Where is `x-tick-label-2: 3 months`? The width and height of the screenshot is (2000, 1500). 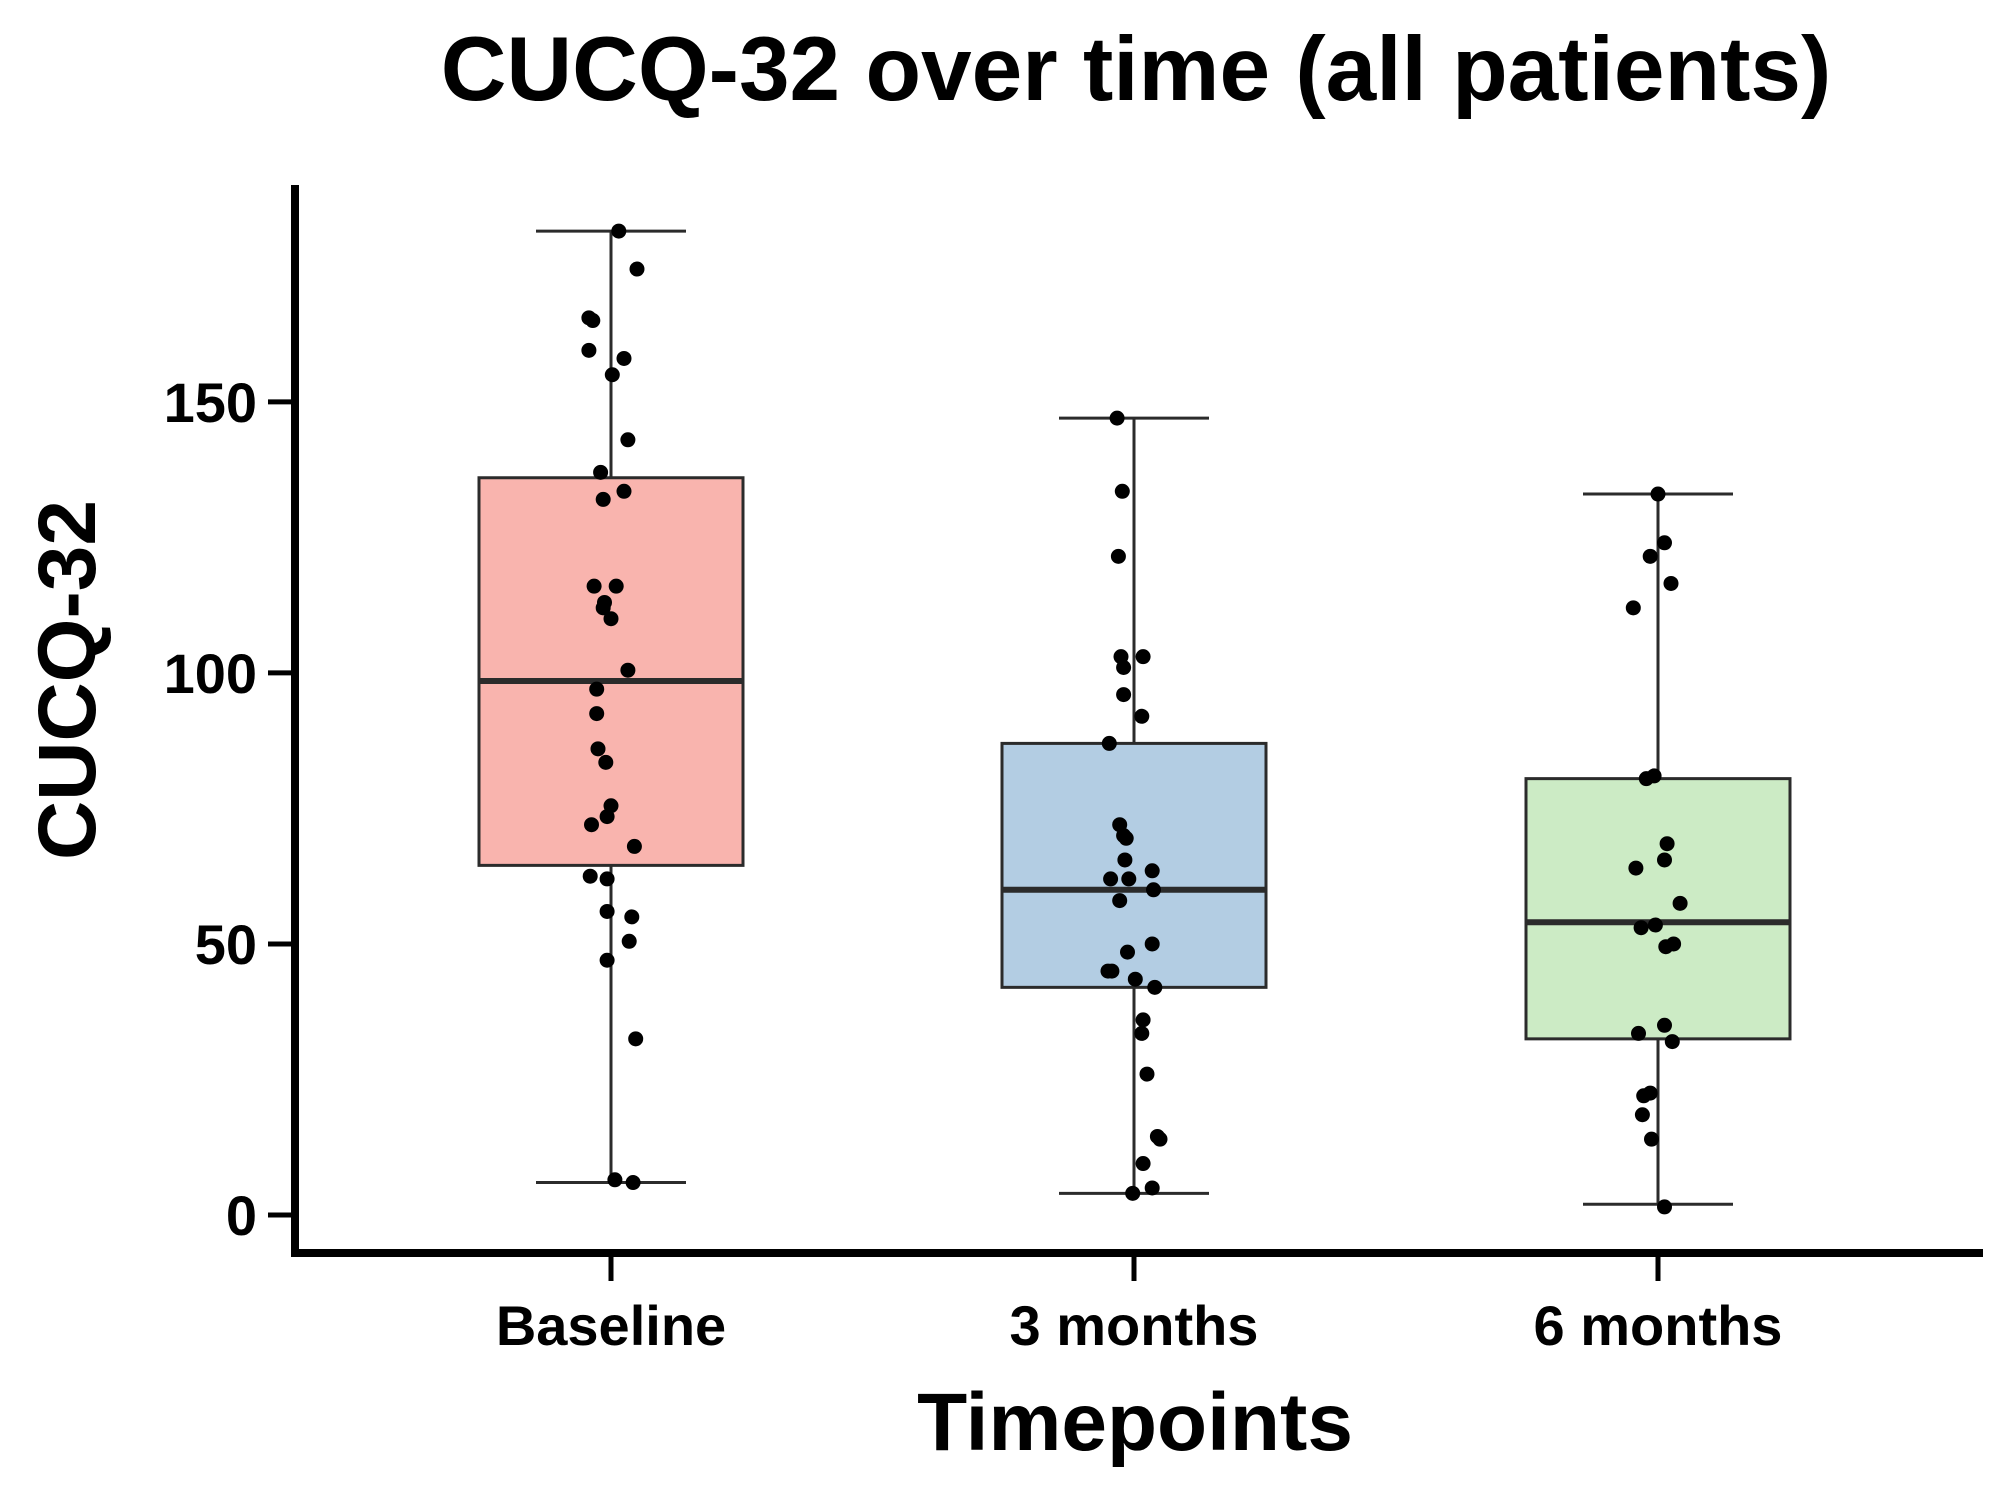
x-tick-label-2: 3 months is located at coordinates (1134, 1325).